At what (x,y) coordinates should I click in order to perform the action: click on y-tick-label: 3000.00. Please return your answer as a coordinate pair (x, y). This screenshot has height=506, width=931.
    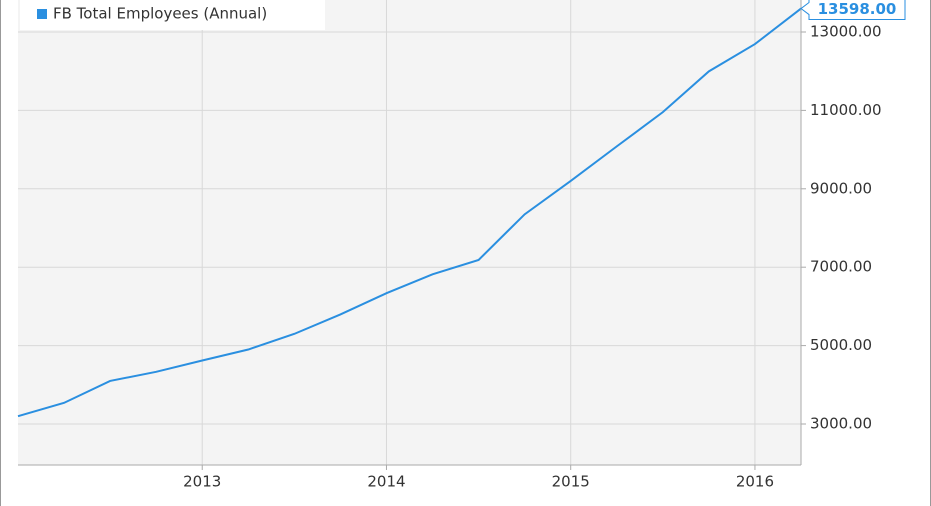
    Looking at the image, I should click on (841, 423).